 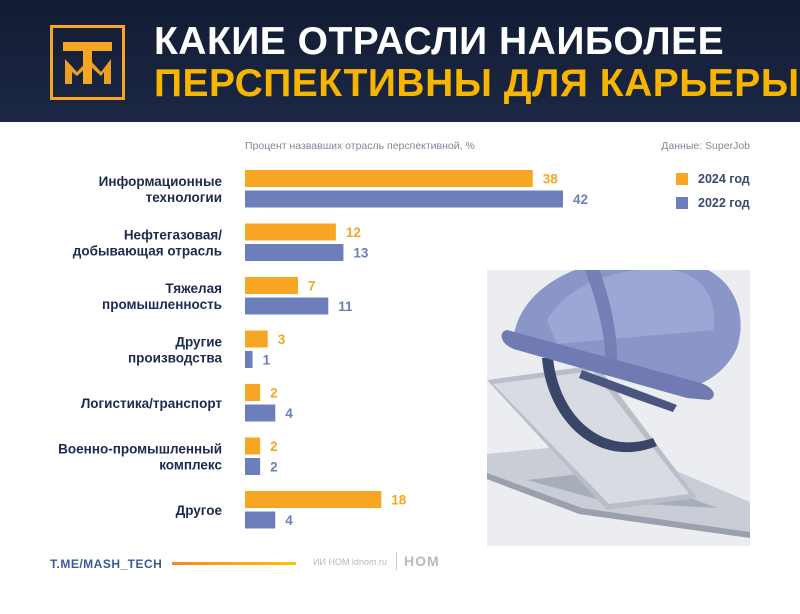 I want to click on legend-label-2022: 2022 год, so click(x=724, y=203).